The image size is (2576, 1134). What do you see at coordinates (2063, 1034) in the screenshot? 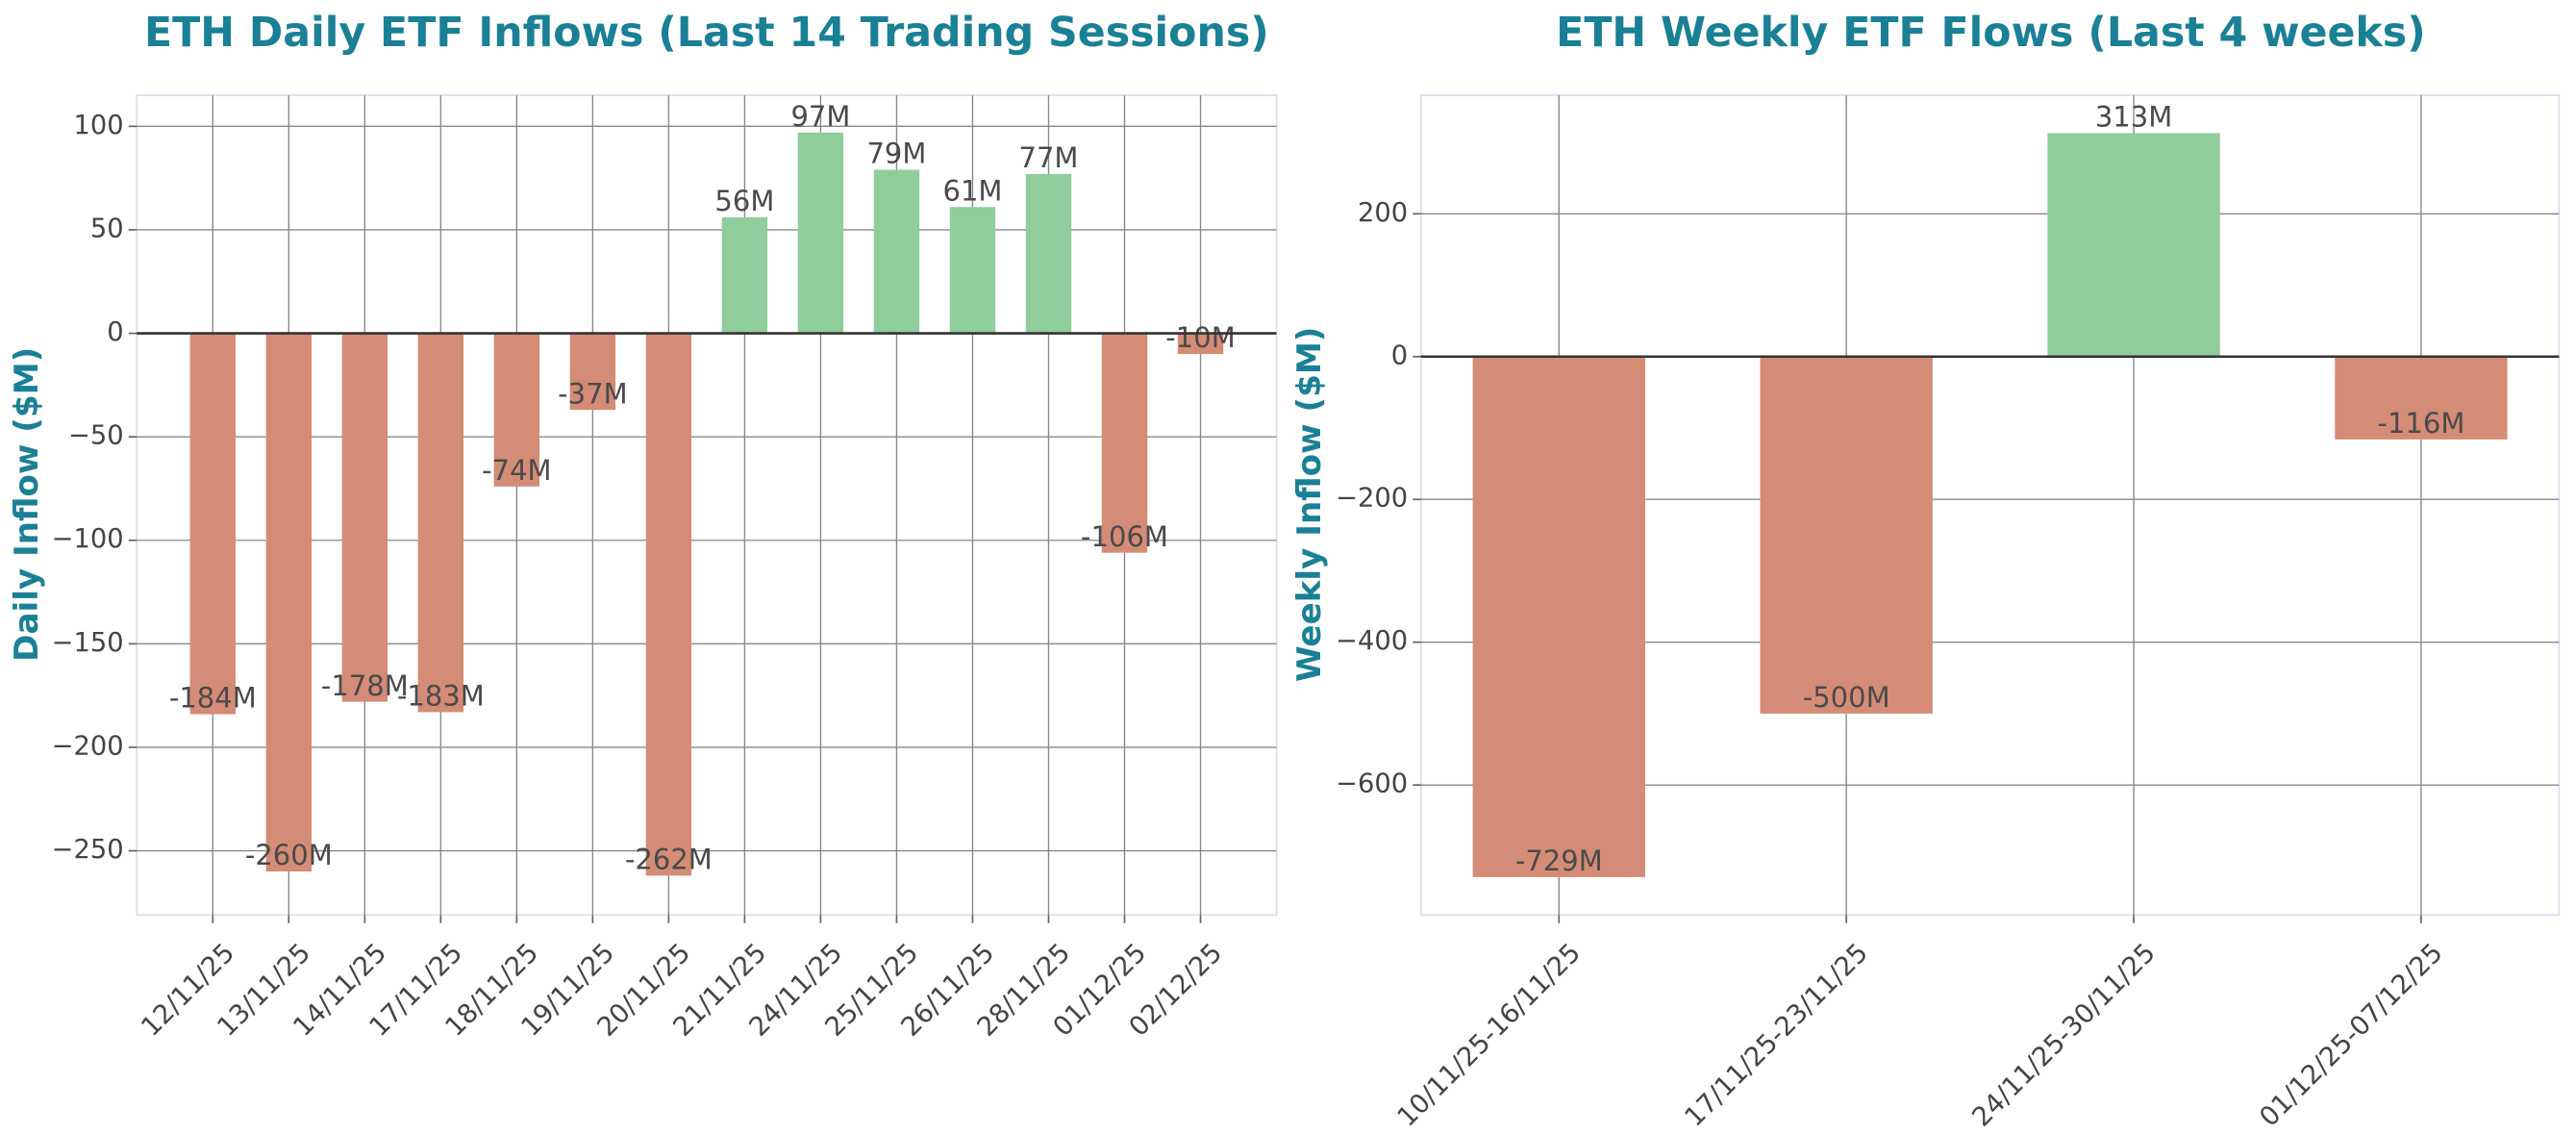
I see `x-tick-label: 24/11/25-30/11/25` at bounding box center [2063, 1034].